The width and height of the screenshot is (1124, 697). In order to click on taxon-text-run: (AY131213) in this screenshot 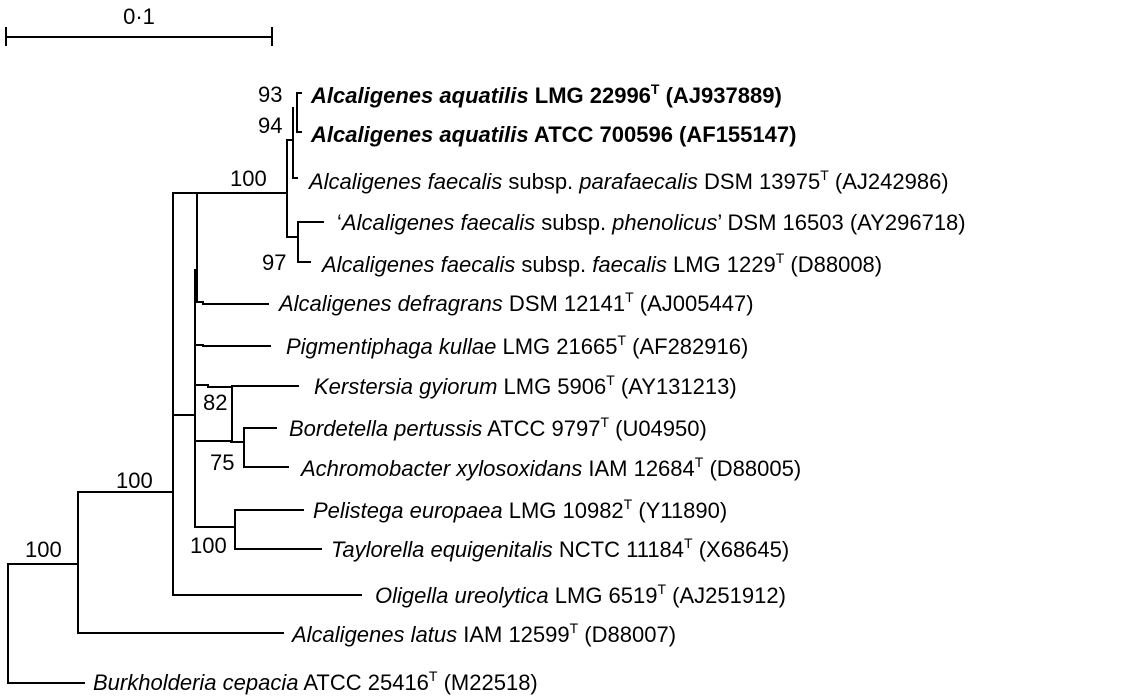, I will do `click(676, 386)`.